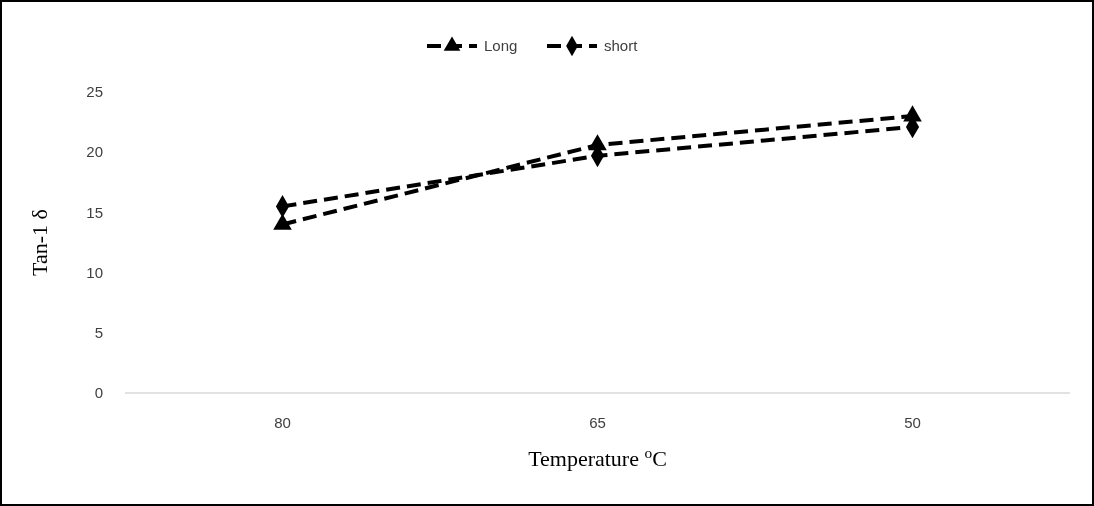 The image size is (1094, 506). What do you see at coordinates (94, 212) in the screenshot?
I see `y-tick-label: 15` at bounding box center [94, 212].